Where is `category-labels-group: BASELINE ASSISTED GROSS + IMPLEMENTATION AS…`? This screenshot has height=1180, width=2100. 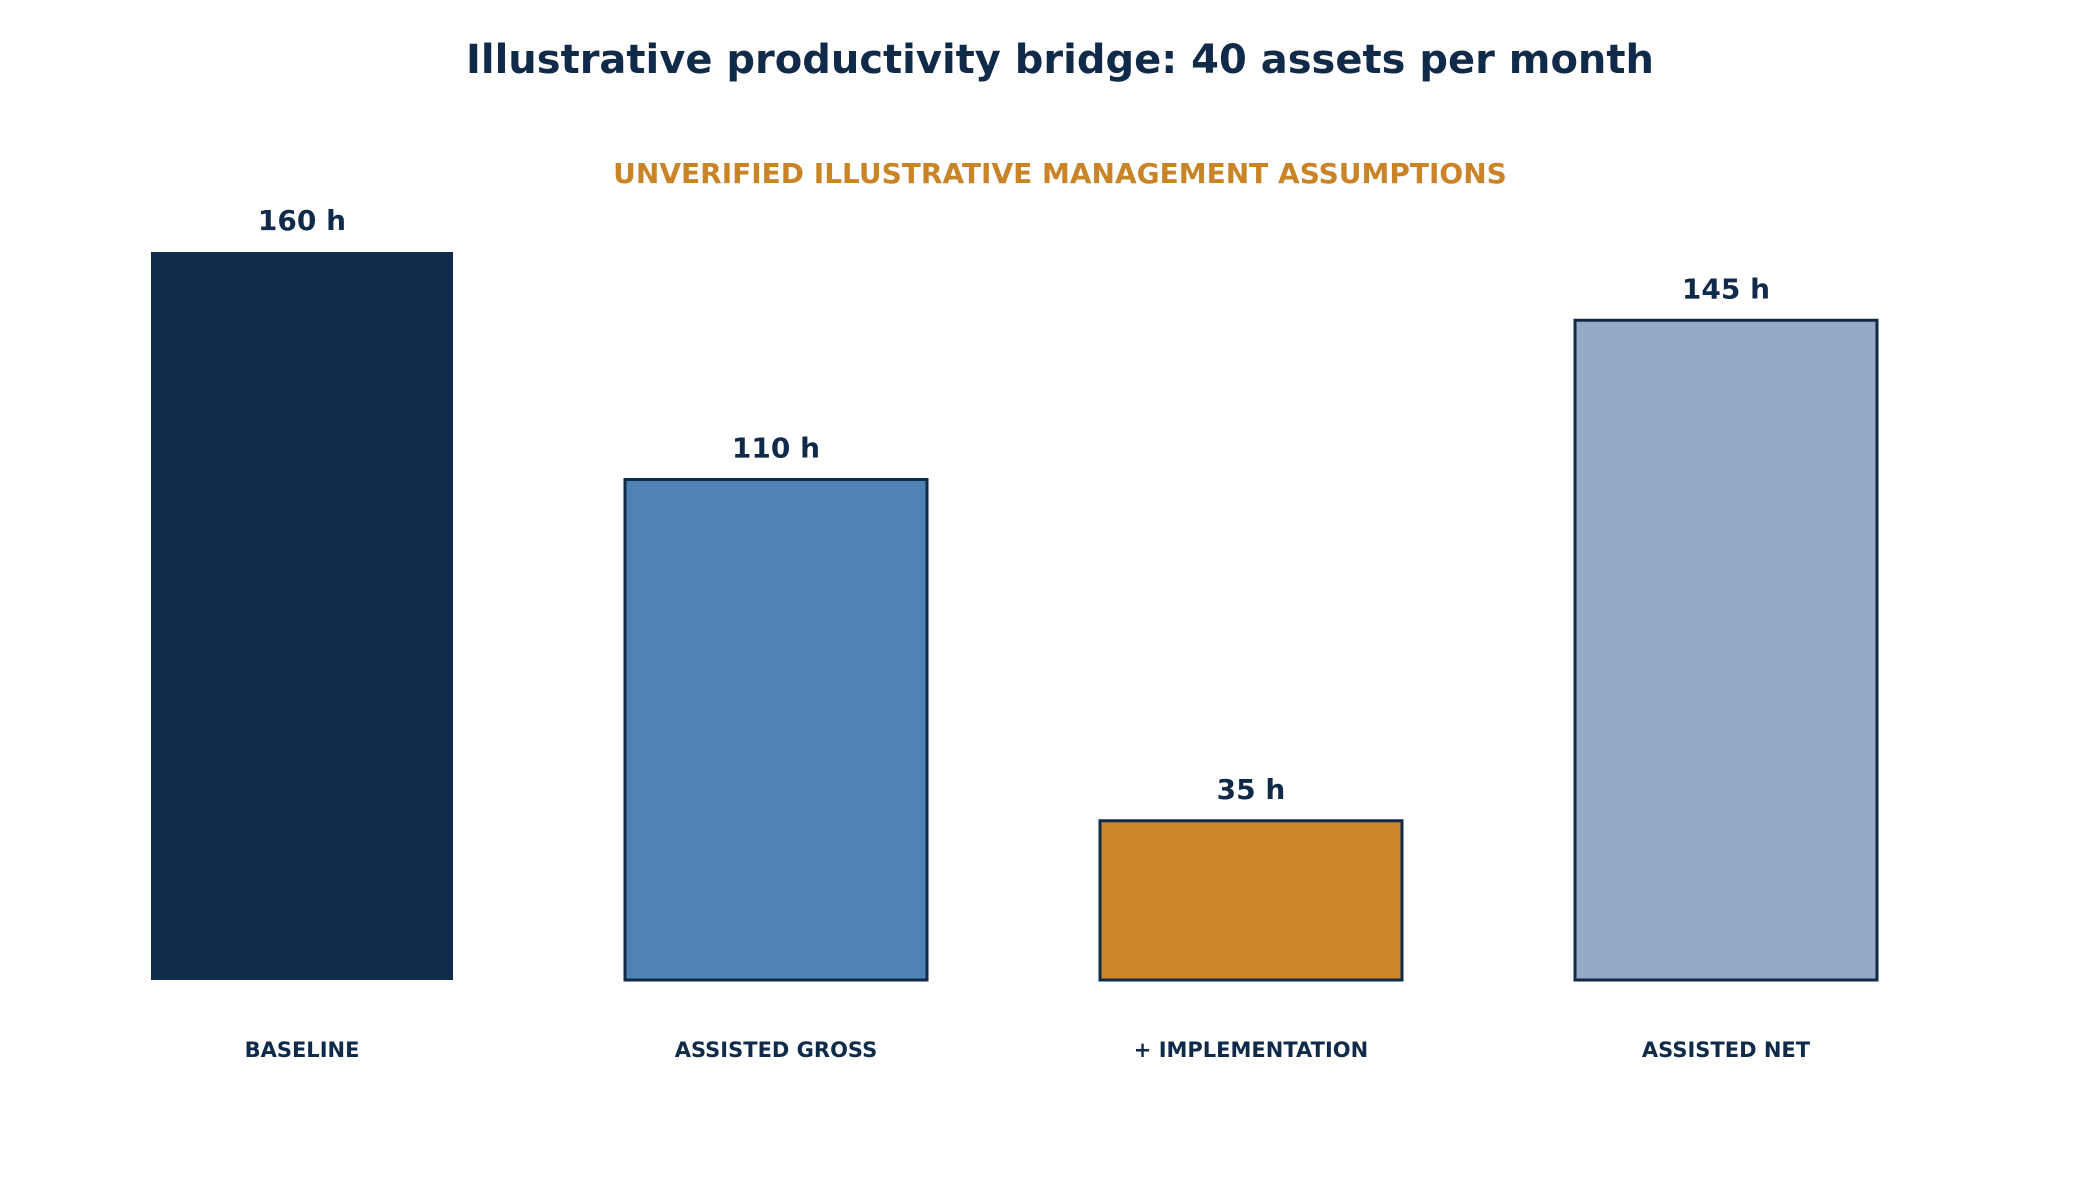 category-labels-group: BASELINE ASSISTED GROSS + IMPLEMENTATION AS… is located at coordinates (1028, 1050).